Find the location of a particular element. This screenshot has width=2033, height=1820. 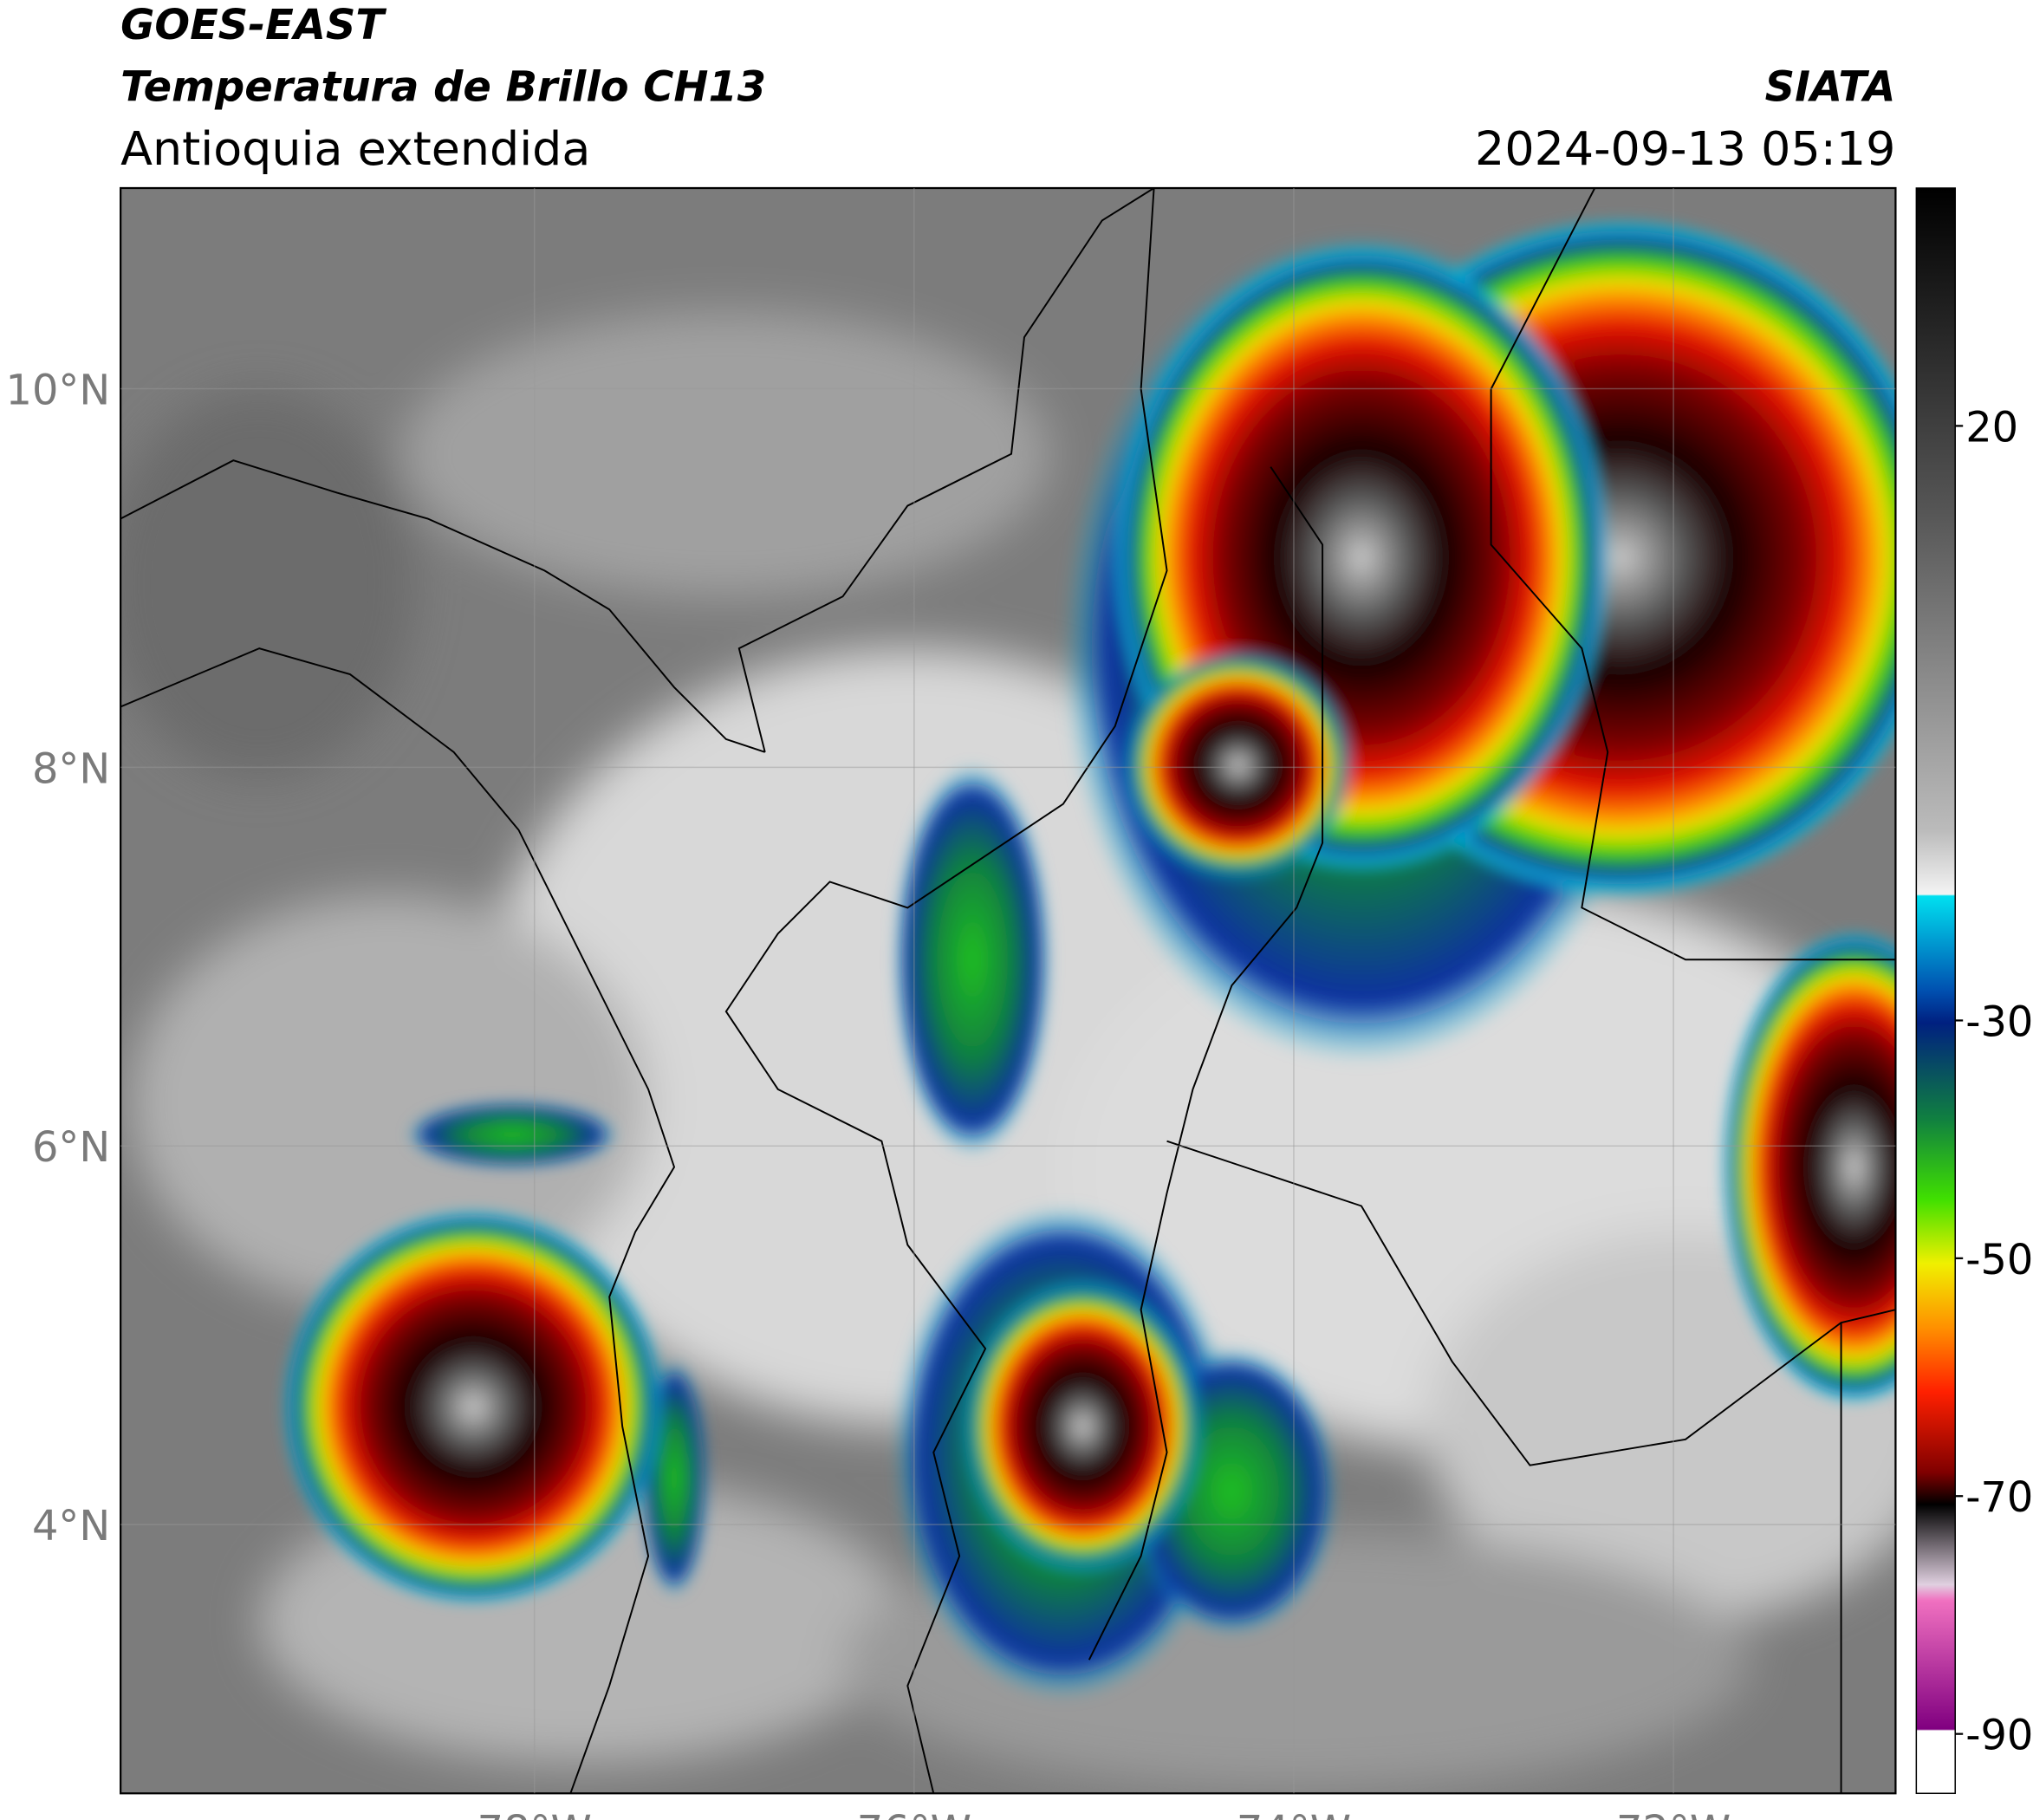

x-tick-label: 72°W is located at coordinates (1673, 1814).